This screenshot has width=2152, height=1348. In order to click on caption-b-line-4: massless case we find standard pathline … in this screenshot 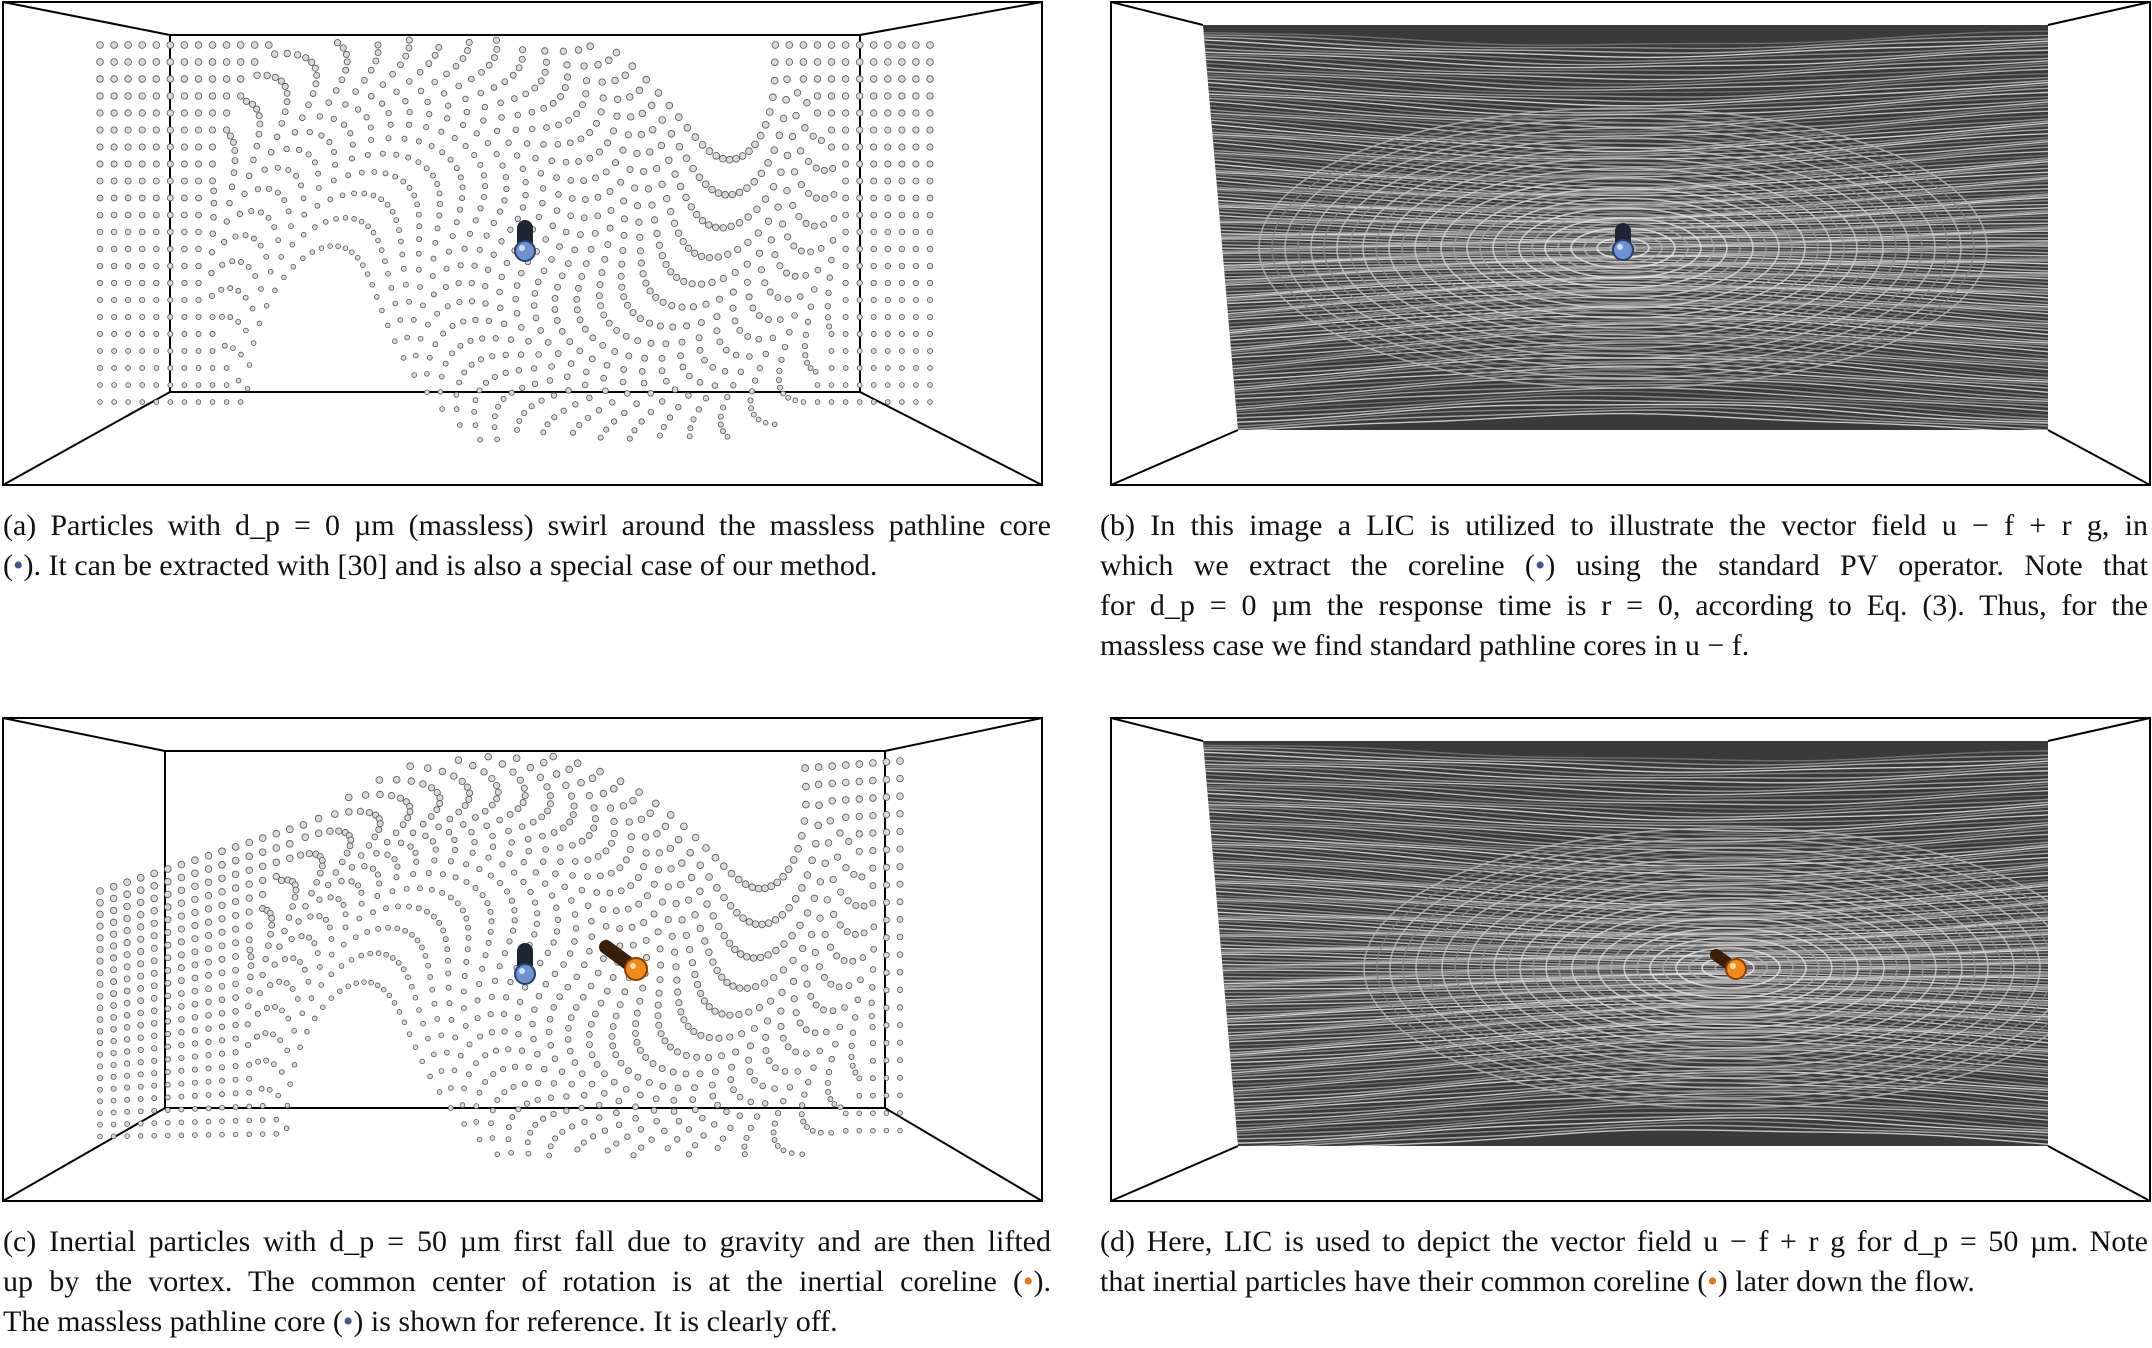, I will do `click(1425, 645)`.